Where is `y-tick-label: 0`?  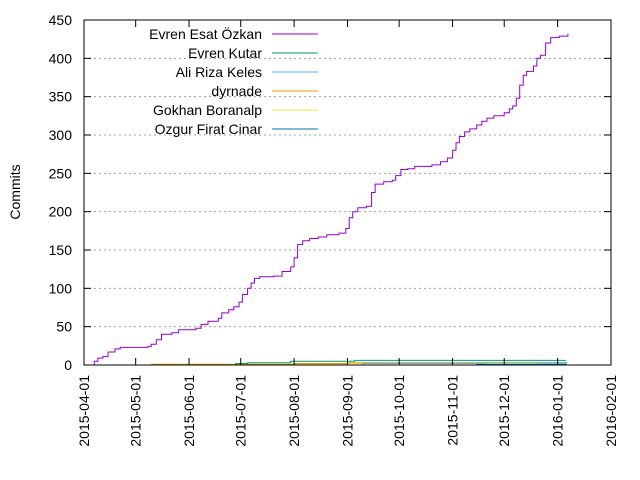
y-tick-label: 0 is located at coordinates (68, 365).